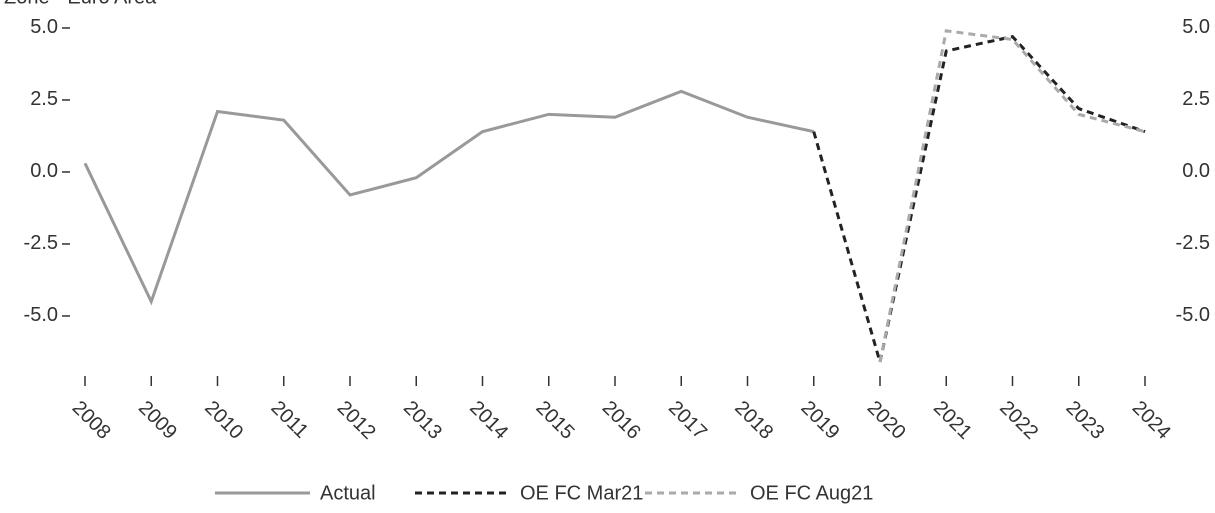 Image resolution: width=1215 pixels, height=513 pixels. Describe the element at coordinates (80, 4) in the screenshot. I see `chart-subtitle: Zone - Euro Area` at that location.